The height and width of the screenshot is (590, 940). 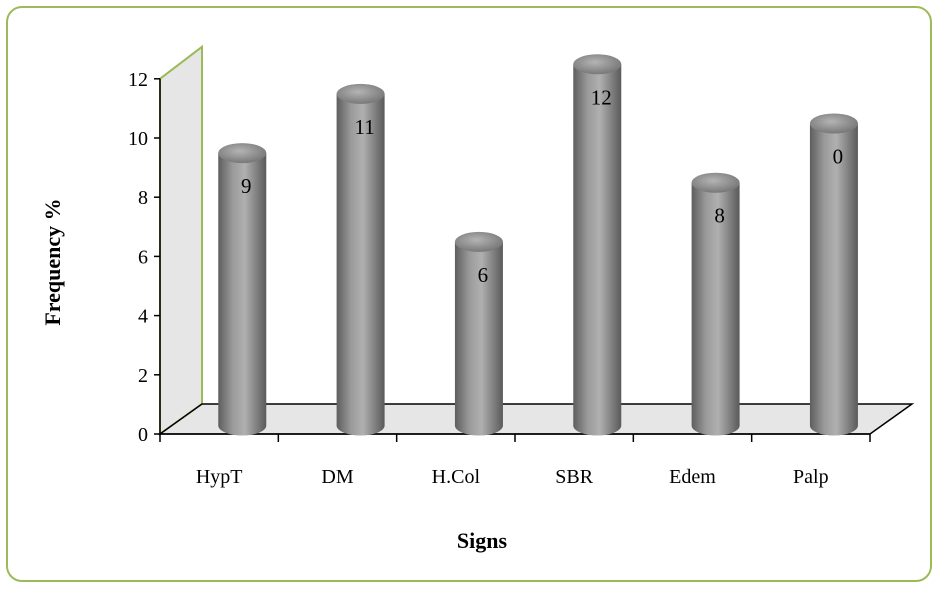 I want to click on y-axis-title: Frequency %, so click(x=52, y=261).